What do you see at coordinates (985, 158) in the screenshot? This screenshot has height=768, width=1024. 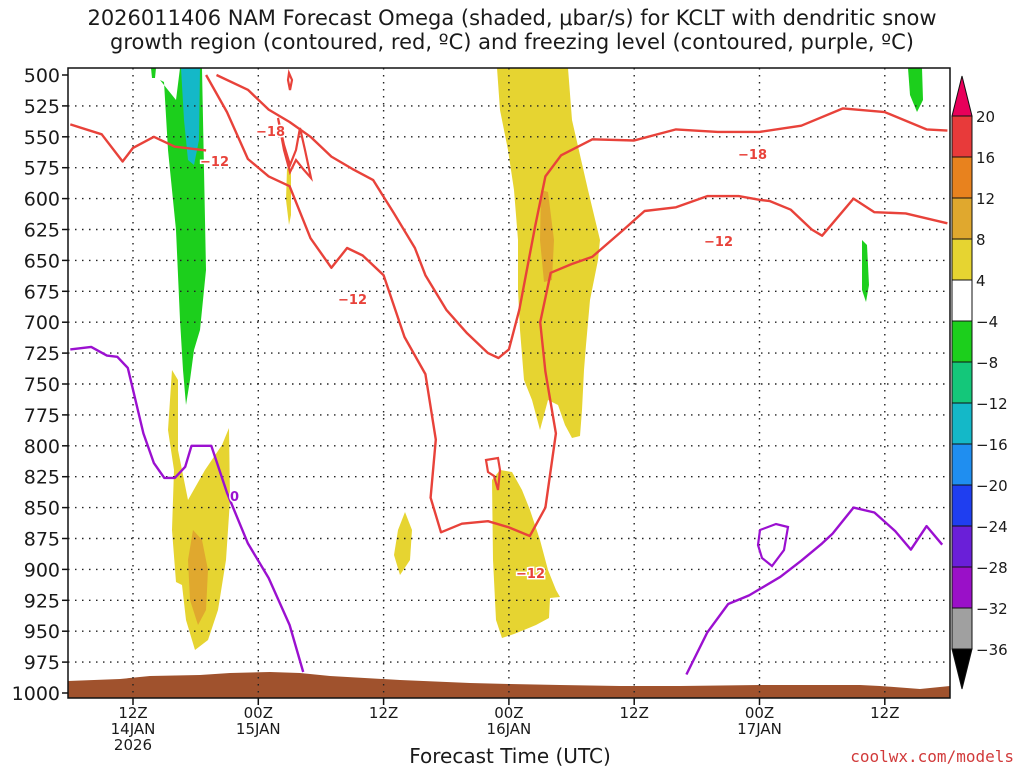 I see `colorbar-label: 16` at bounding box center [985, 158].